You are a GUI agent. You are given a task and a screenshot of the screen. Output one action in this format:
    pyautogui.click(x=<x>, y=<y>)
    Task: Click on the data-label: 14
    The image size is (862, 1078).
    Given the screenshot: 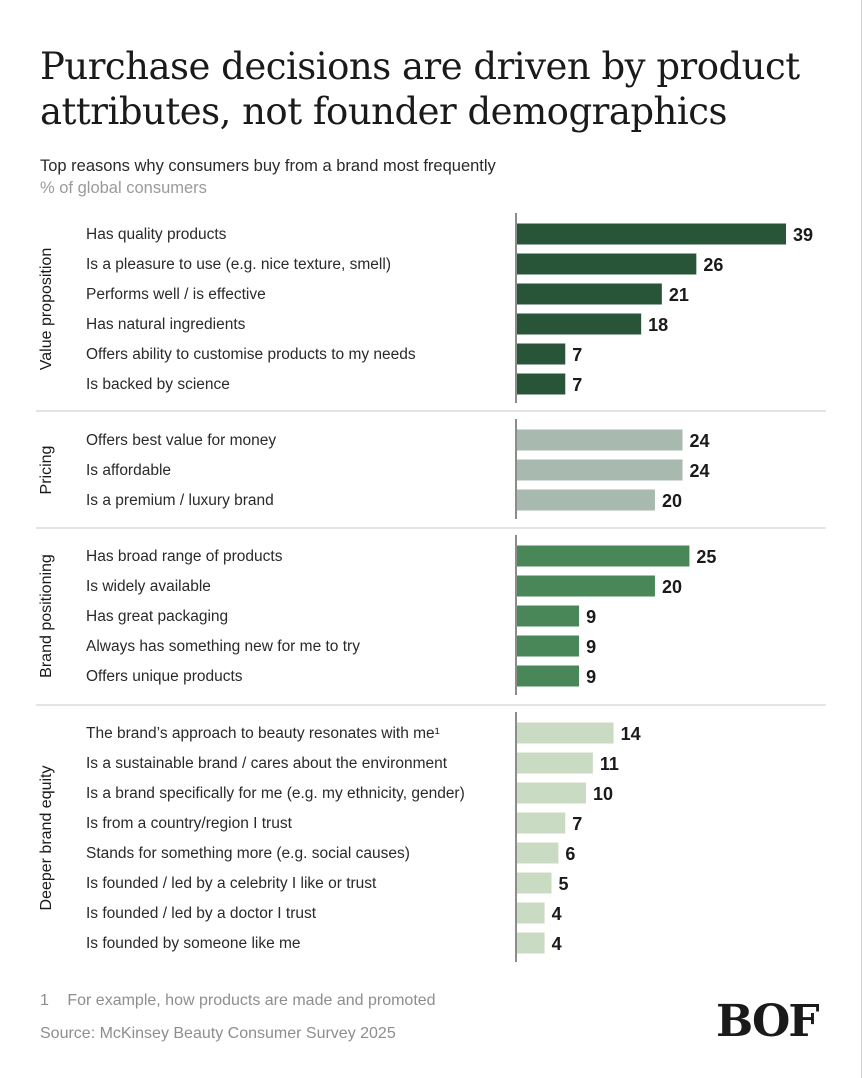 What is the action you would take?
    pyautogui.click(x=631, y=734)
    